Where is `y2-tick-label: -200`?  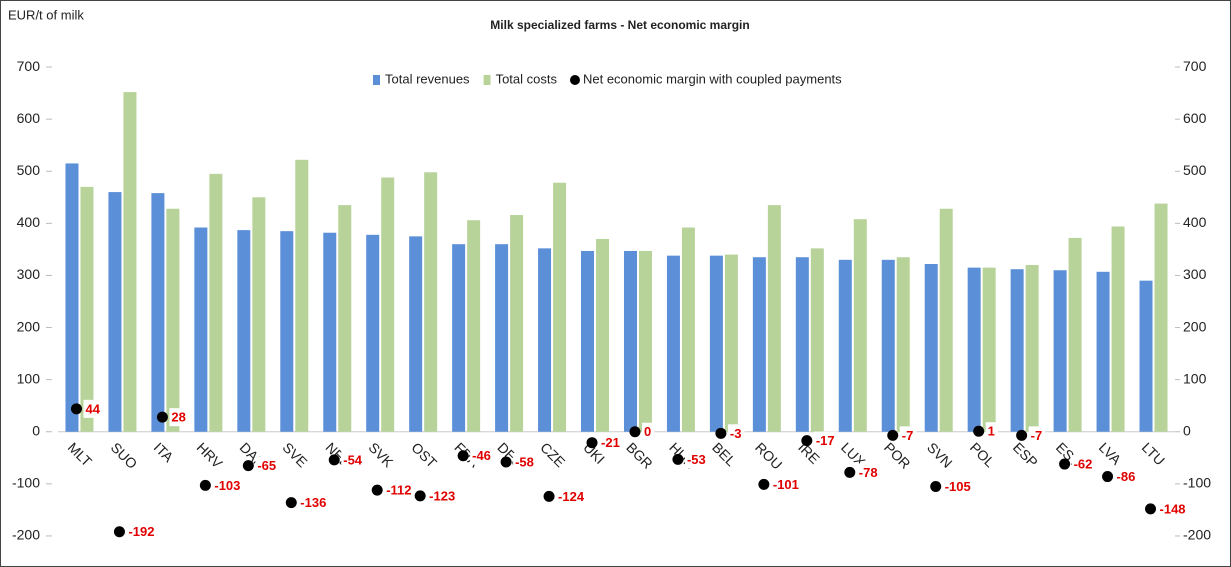
y2-tick-label: -200 is located at coordinates (1197, 535).